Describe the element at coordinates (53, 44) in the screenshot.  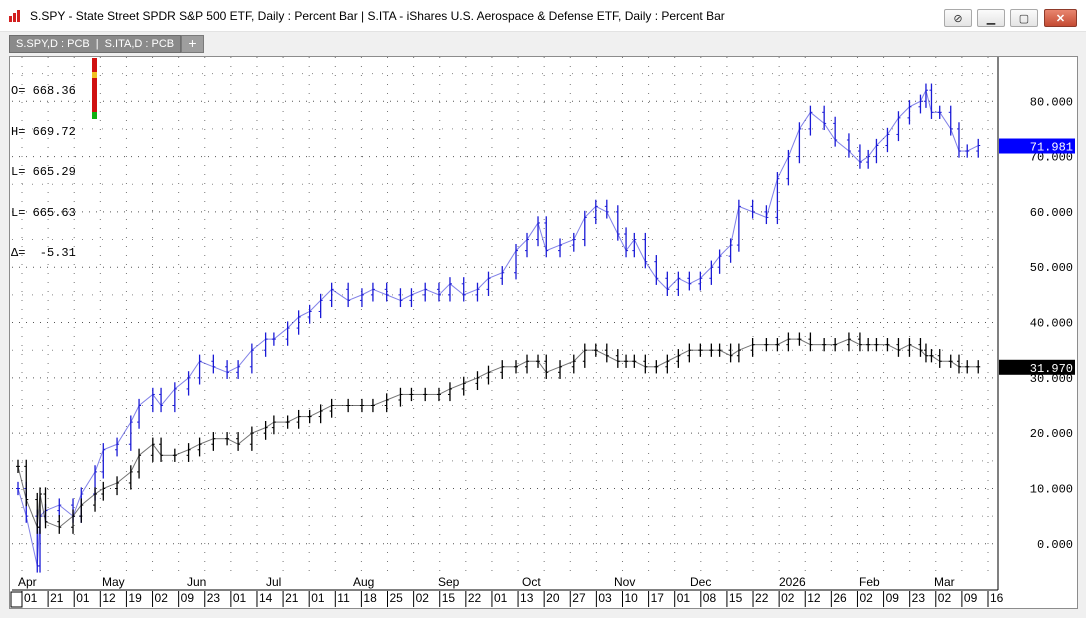
I see `tab-spy: S.SPY,D : PCB` at that location.